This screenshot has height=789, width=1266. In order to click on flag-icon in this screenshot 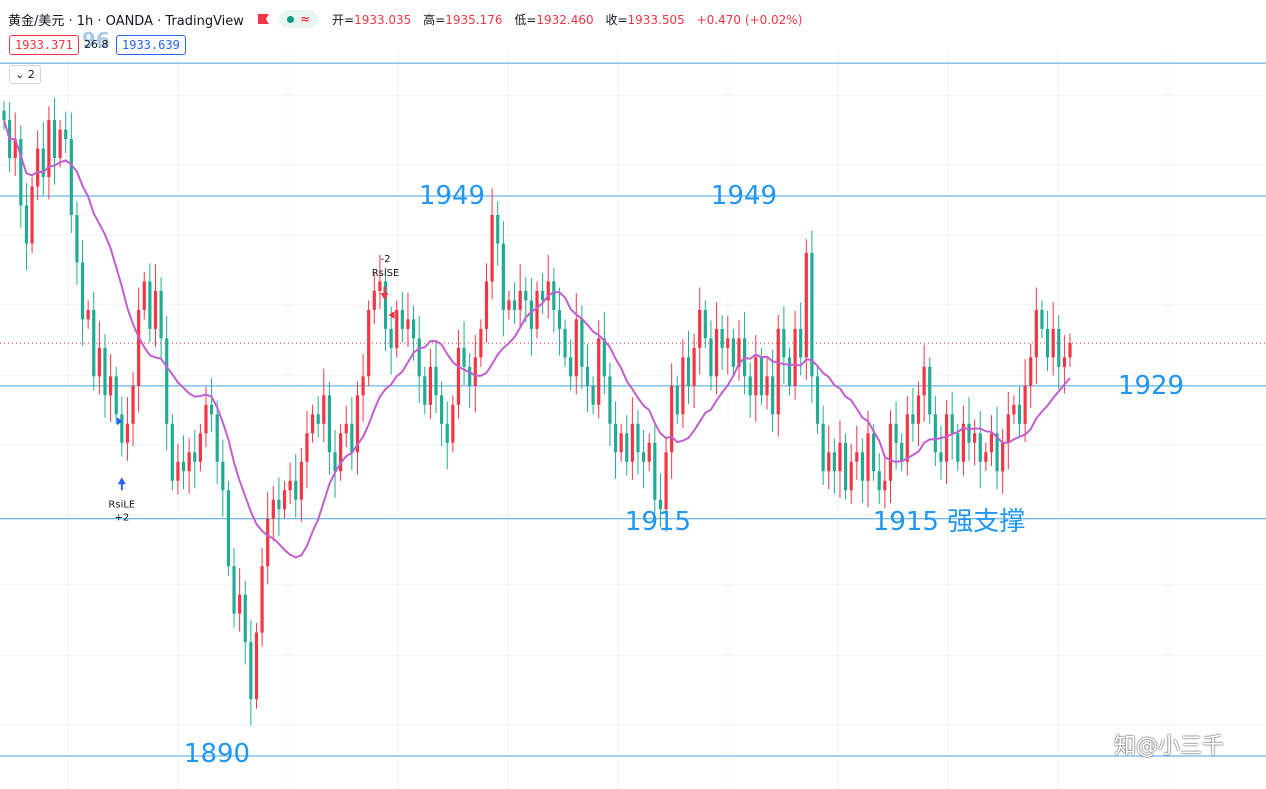, I will do `click(263, 19)`.